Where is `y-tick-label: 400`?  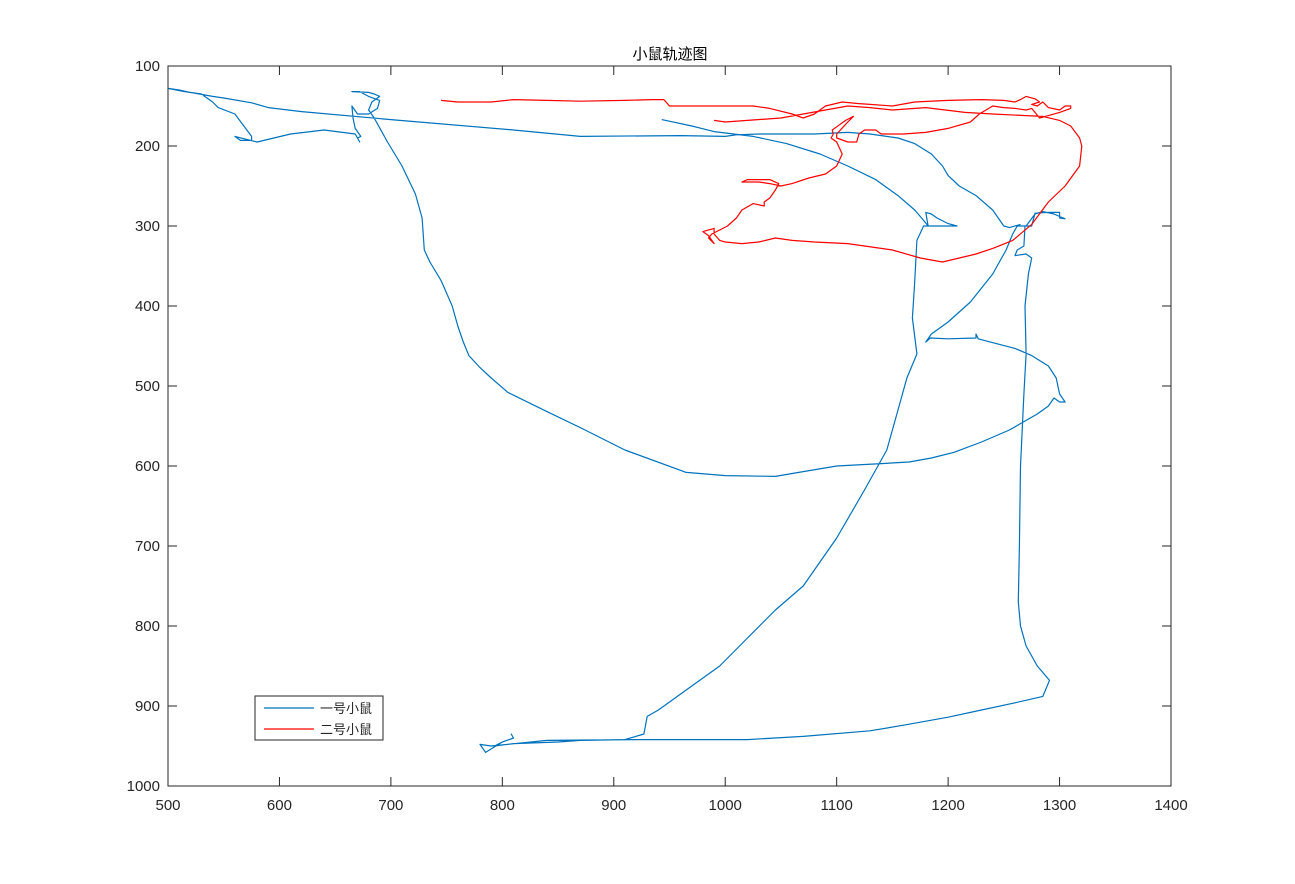 y-tick-label: 400 is located at coordinates (147, 306).